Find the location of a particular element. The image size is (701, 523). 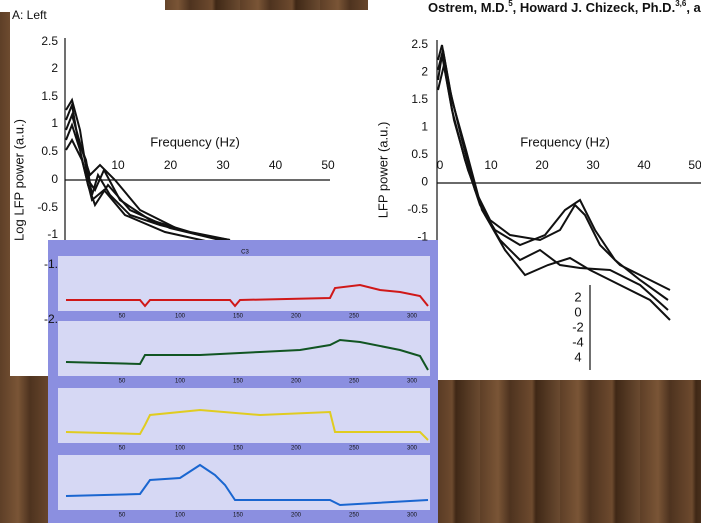

panel-label: A: Left is located at coordinates (29, 15).